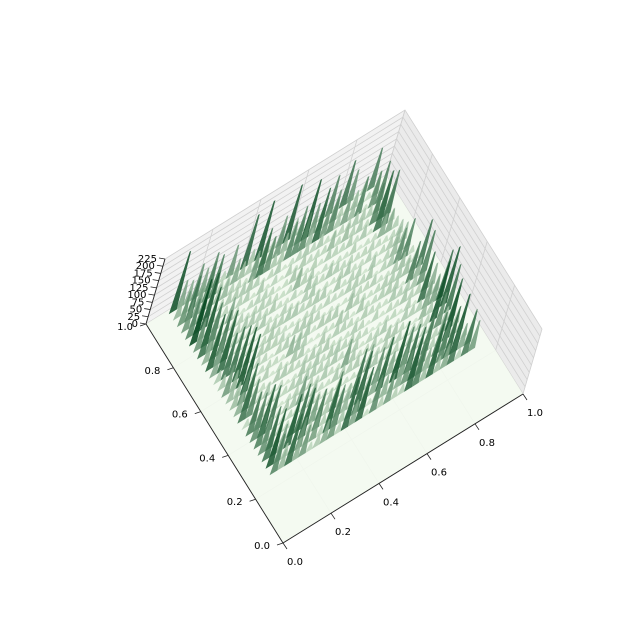 This screenshot has width=640, height=640. I want to click on z-tick-label: 175, so click(143, 273).